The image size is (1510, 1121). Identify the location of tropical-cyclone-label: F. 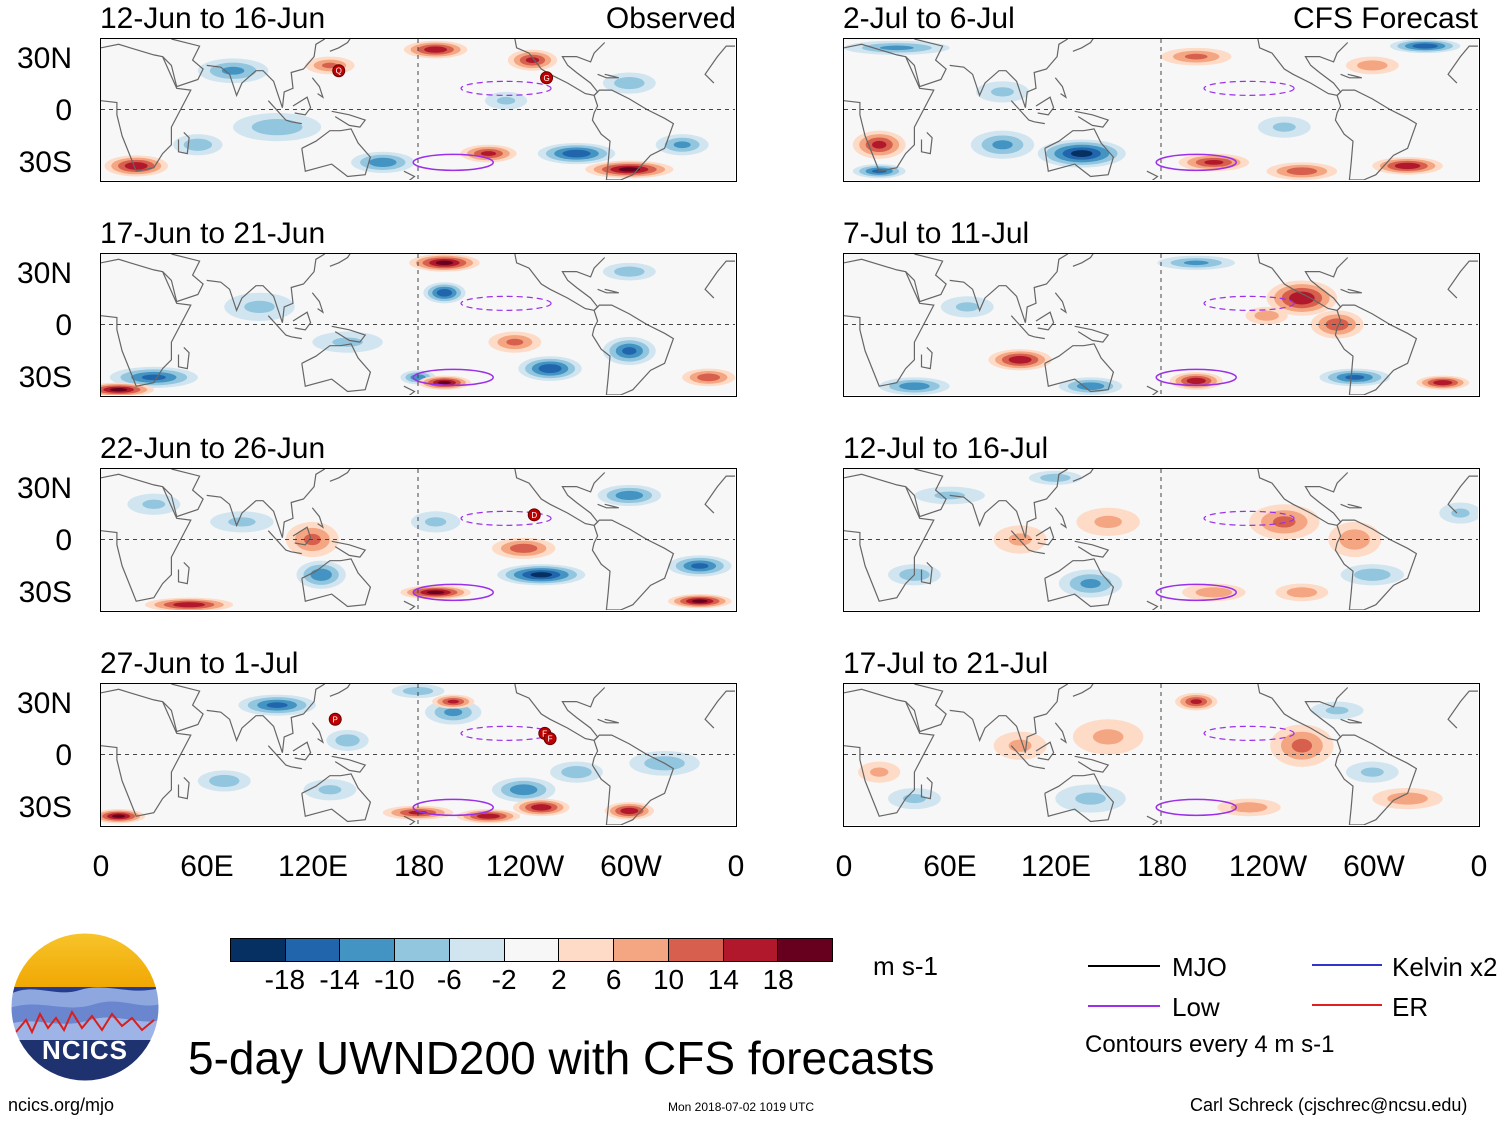
(550, 739).